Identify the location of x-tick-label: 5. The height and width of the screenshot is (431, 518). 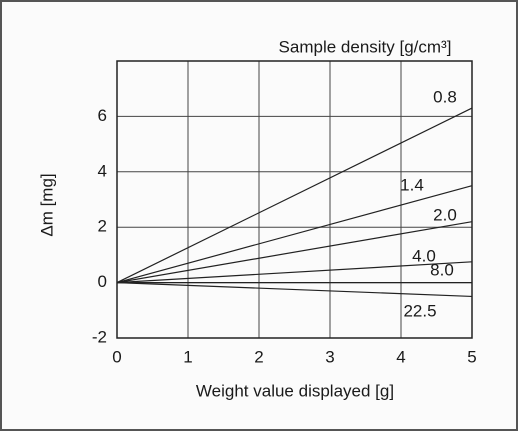
(471, 356).